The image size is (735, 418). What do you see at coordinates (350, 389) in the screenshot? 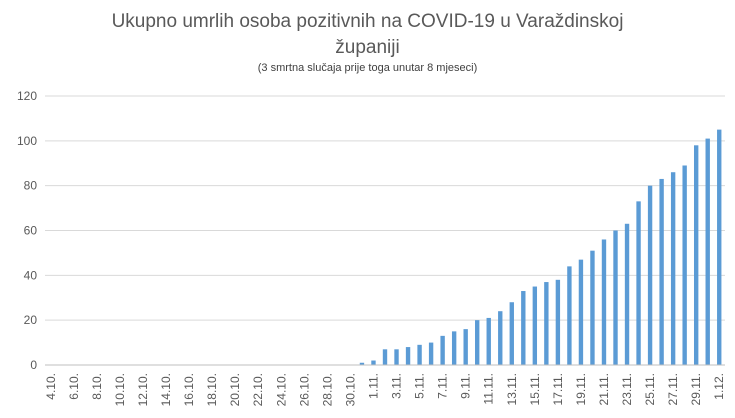
I see `x-tick-label: 30.10.` at bounding box center [350, 389].